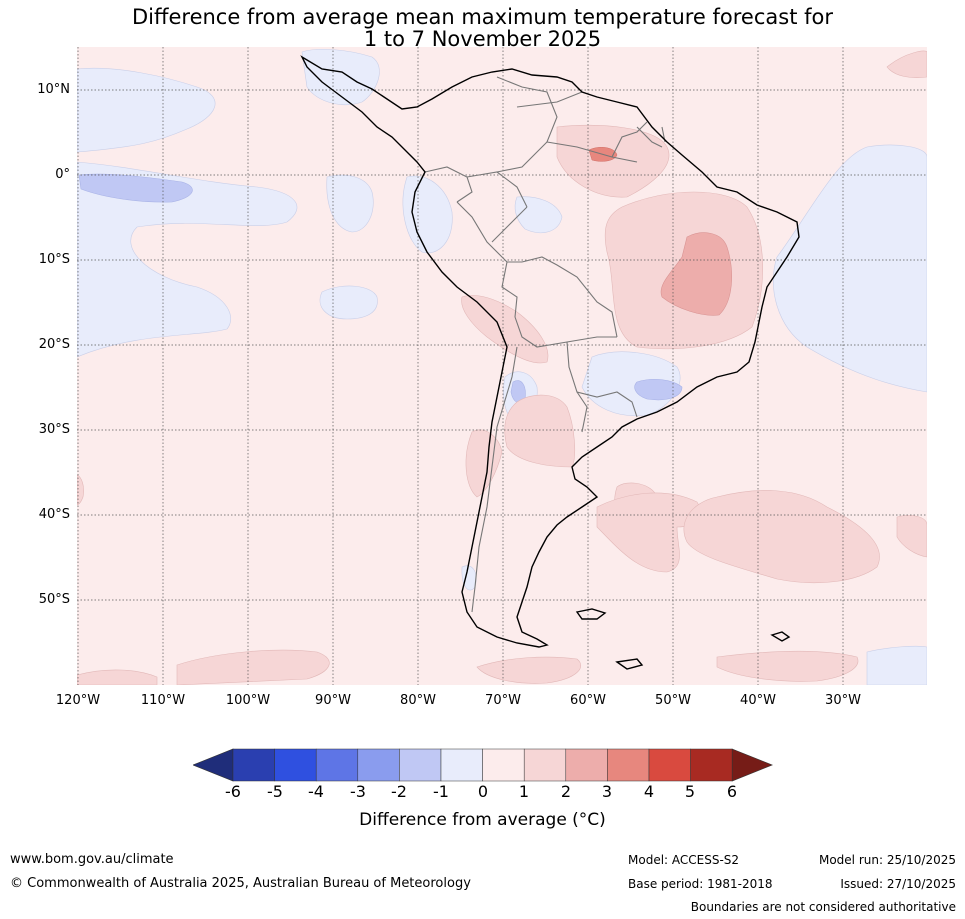 This screenshot has height=919, width=965. What do you see at coordinates (483, 791) in the screenshot?
I see `colorbar-tick: 0` at bounding box center [483, 791].